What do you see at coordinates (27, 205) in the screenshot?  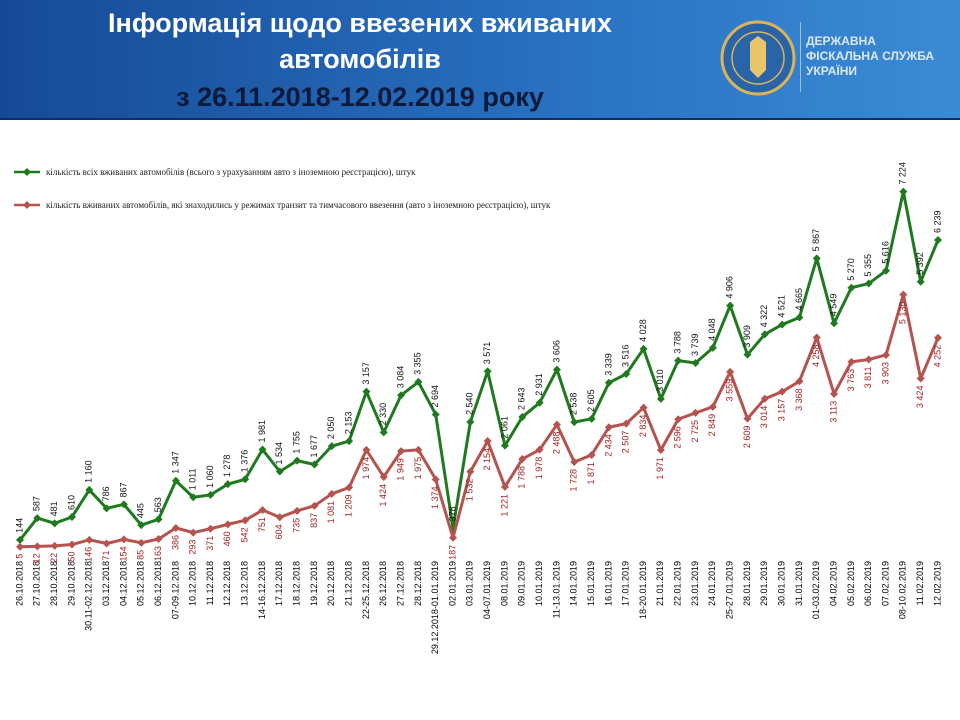 I see `legend-marker` at bounding box center [27, 205].